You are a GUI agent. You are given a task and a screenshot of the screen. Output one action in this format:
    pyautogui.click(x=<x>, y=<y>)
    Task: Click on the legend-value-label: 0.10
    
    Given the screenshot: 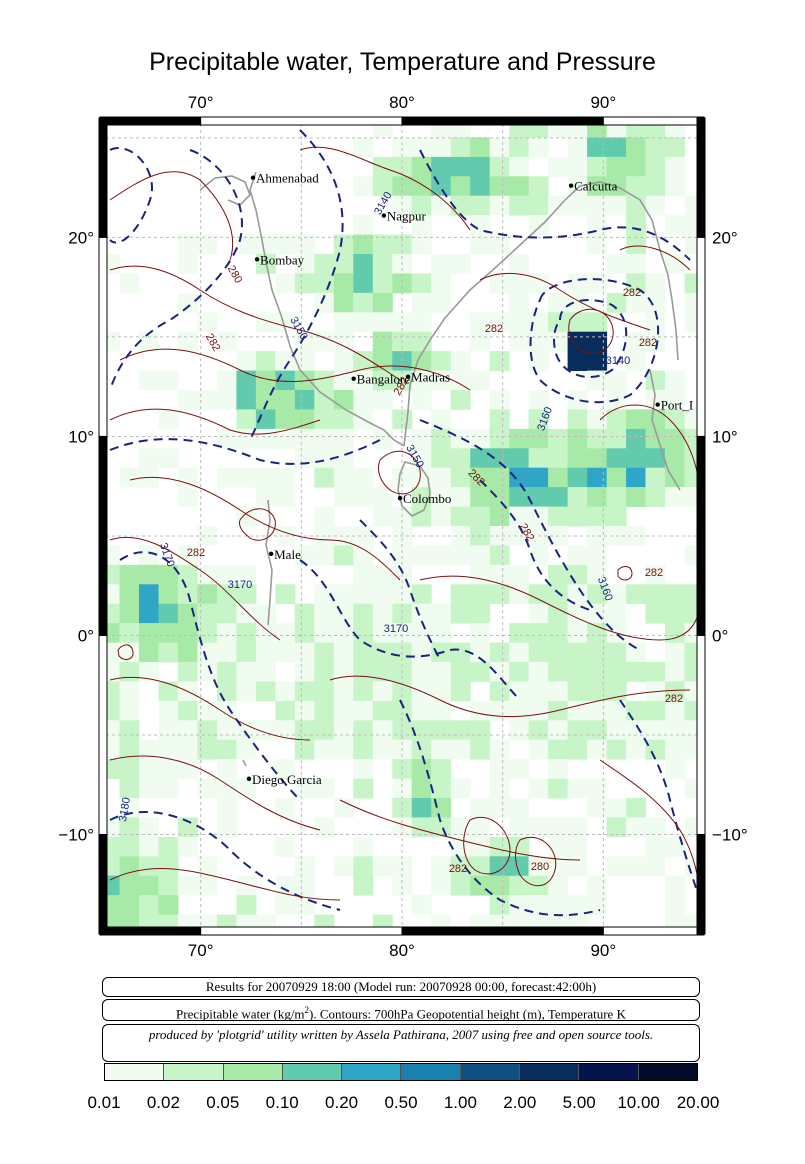 What is the action you would take?
    pyautogui.click(x=282, y=1102)
    